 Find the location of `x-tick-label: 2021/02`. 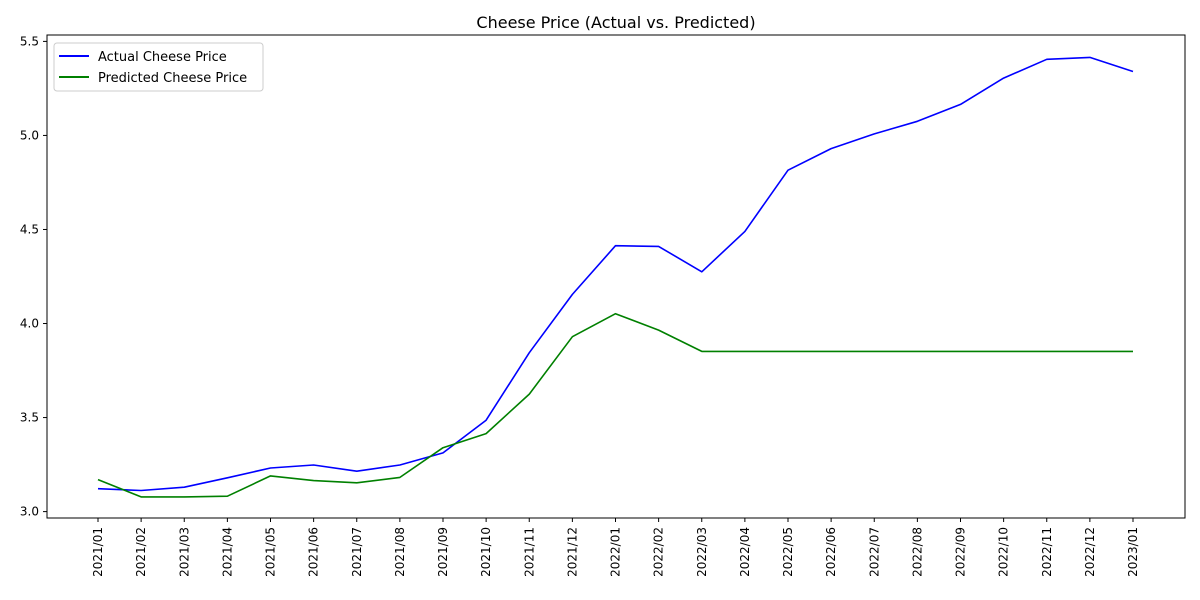

x-tick-label: 2021/02 is located at coordinates (141, 552).